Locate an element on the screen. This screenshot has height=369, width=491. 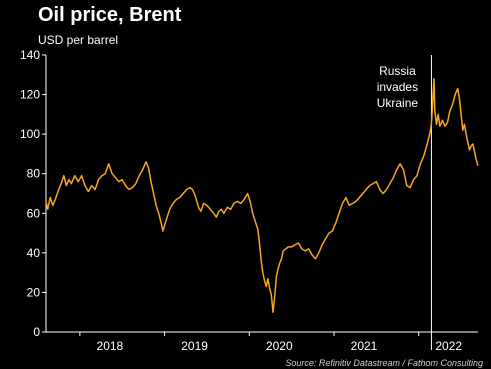
x-tick-label: 2021 is located at coordinates (364, 346).